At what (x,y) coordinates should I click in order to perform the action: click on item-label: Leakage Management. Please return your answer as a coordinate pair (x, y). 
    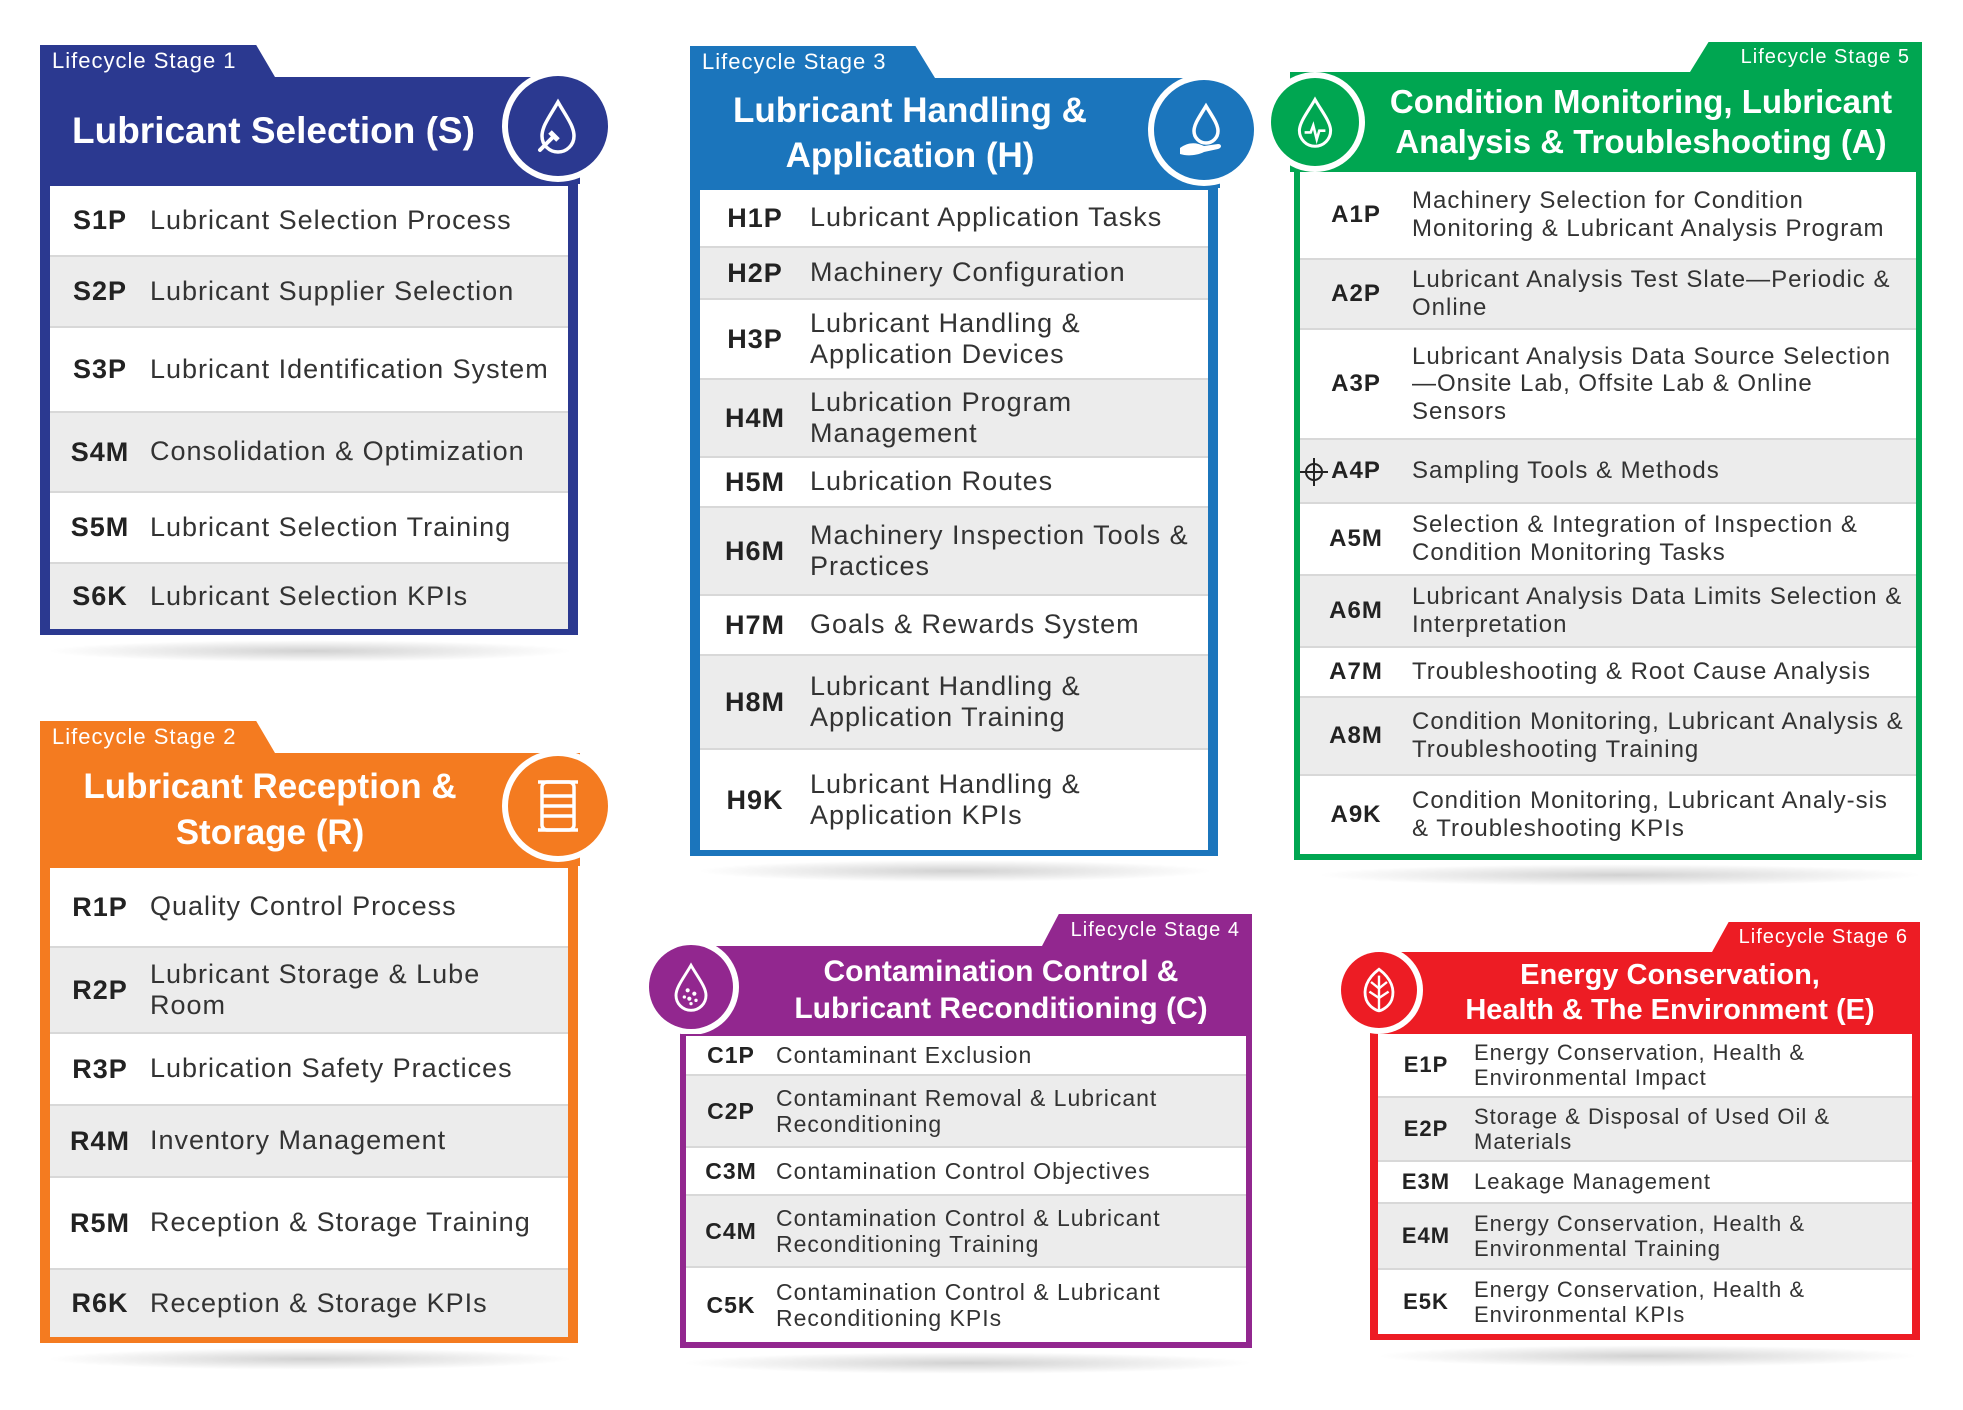
    Looking at the image, I should click on (1592, 1182).